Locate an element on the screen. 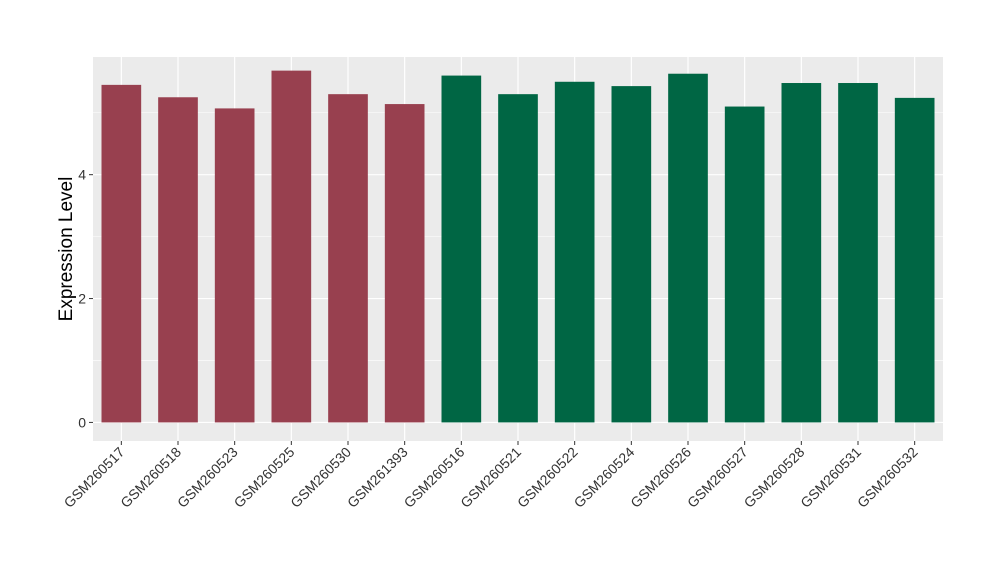 This screenshot has height=585, width=1000. y-axis-title: Expression Level is located at coordinates (66, 249).